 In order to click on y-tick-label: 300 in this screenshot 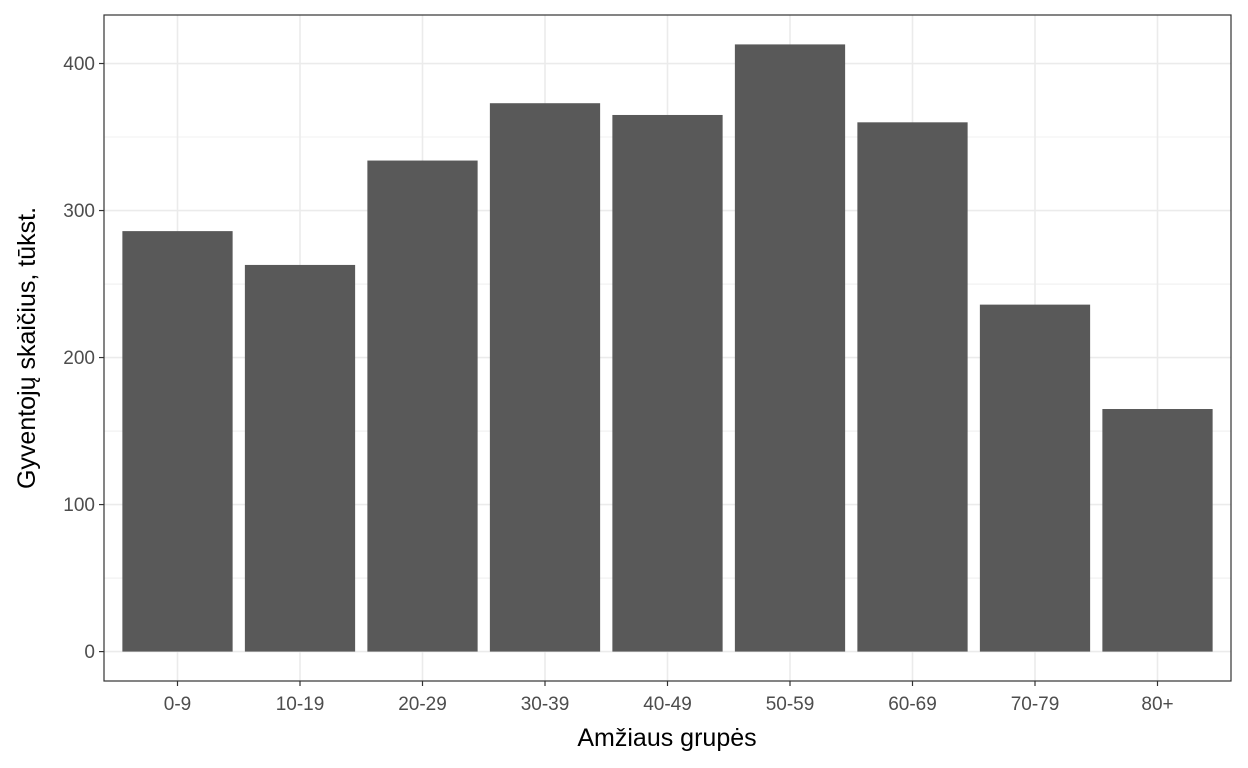, I will do `click(79, 211)`.